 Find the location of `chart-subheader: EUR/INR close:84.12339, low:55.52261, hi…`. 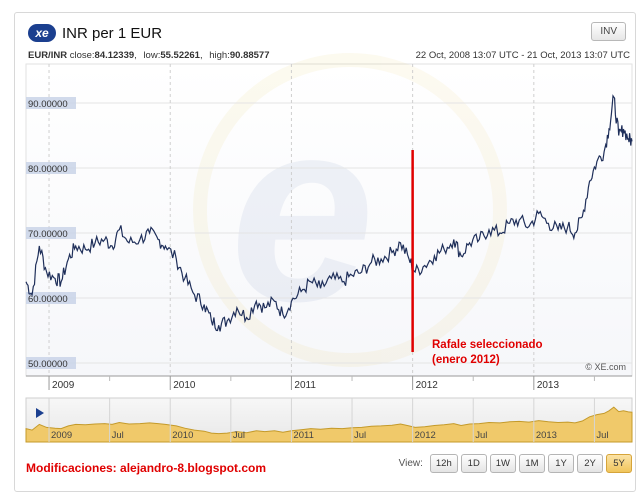

chart-subheader: EUR/INR close:84.12339, low:55.52261, hi… is located at coordinates (329, 55).